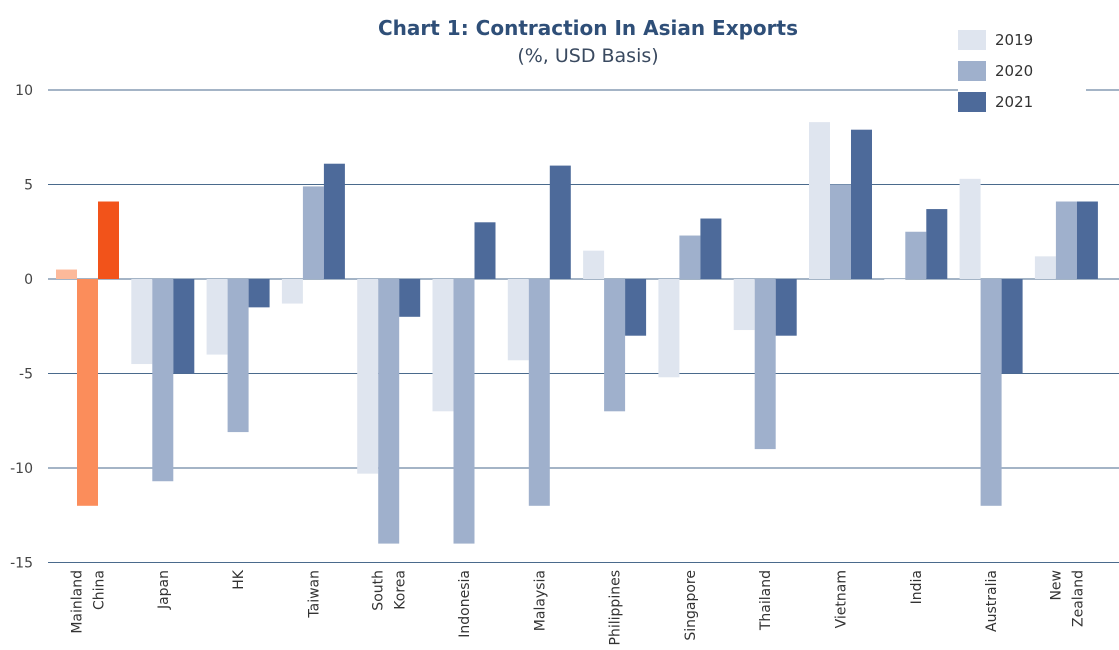  I want to click on x-tick-label: Indonesia, so click(465, 604).